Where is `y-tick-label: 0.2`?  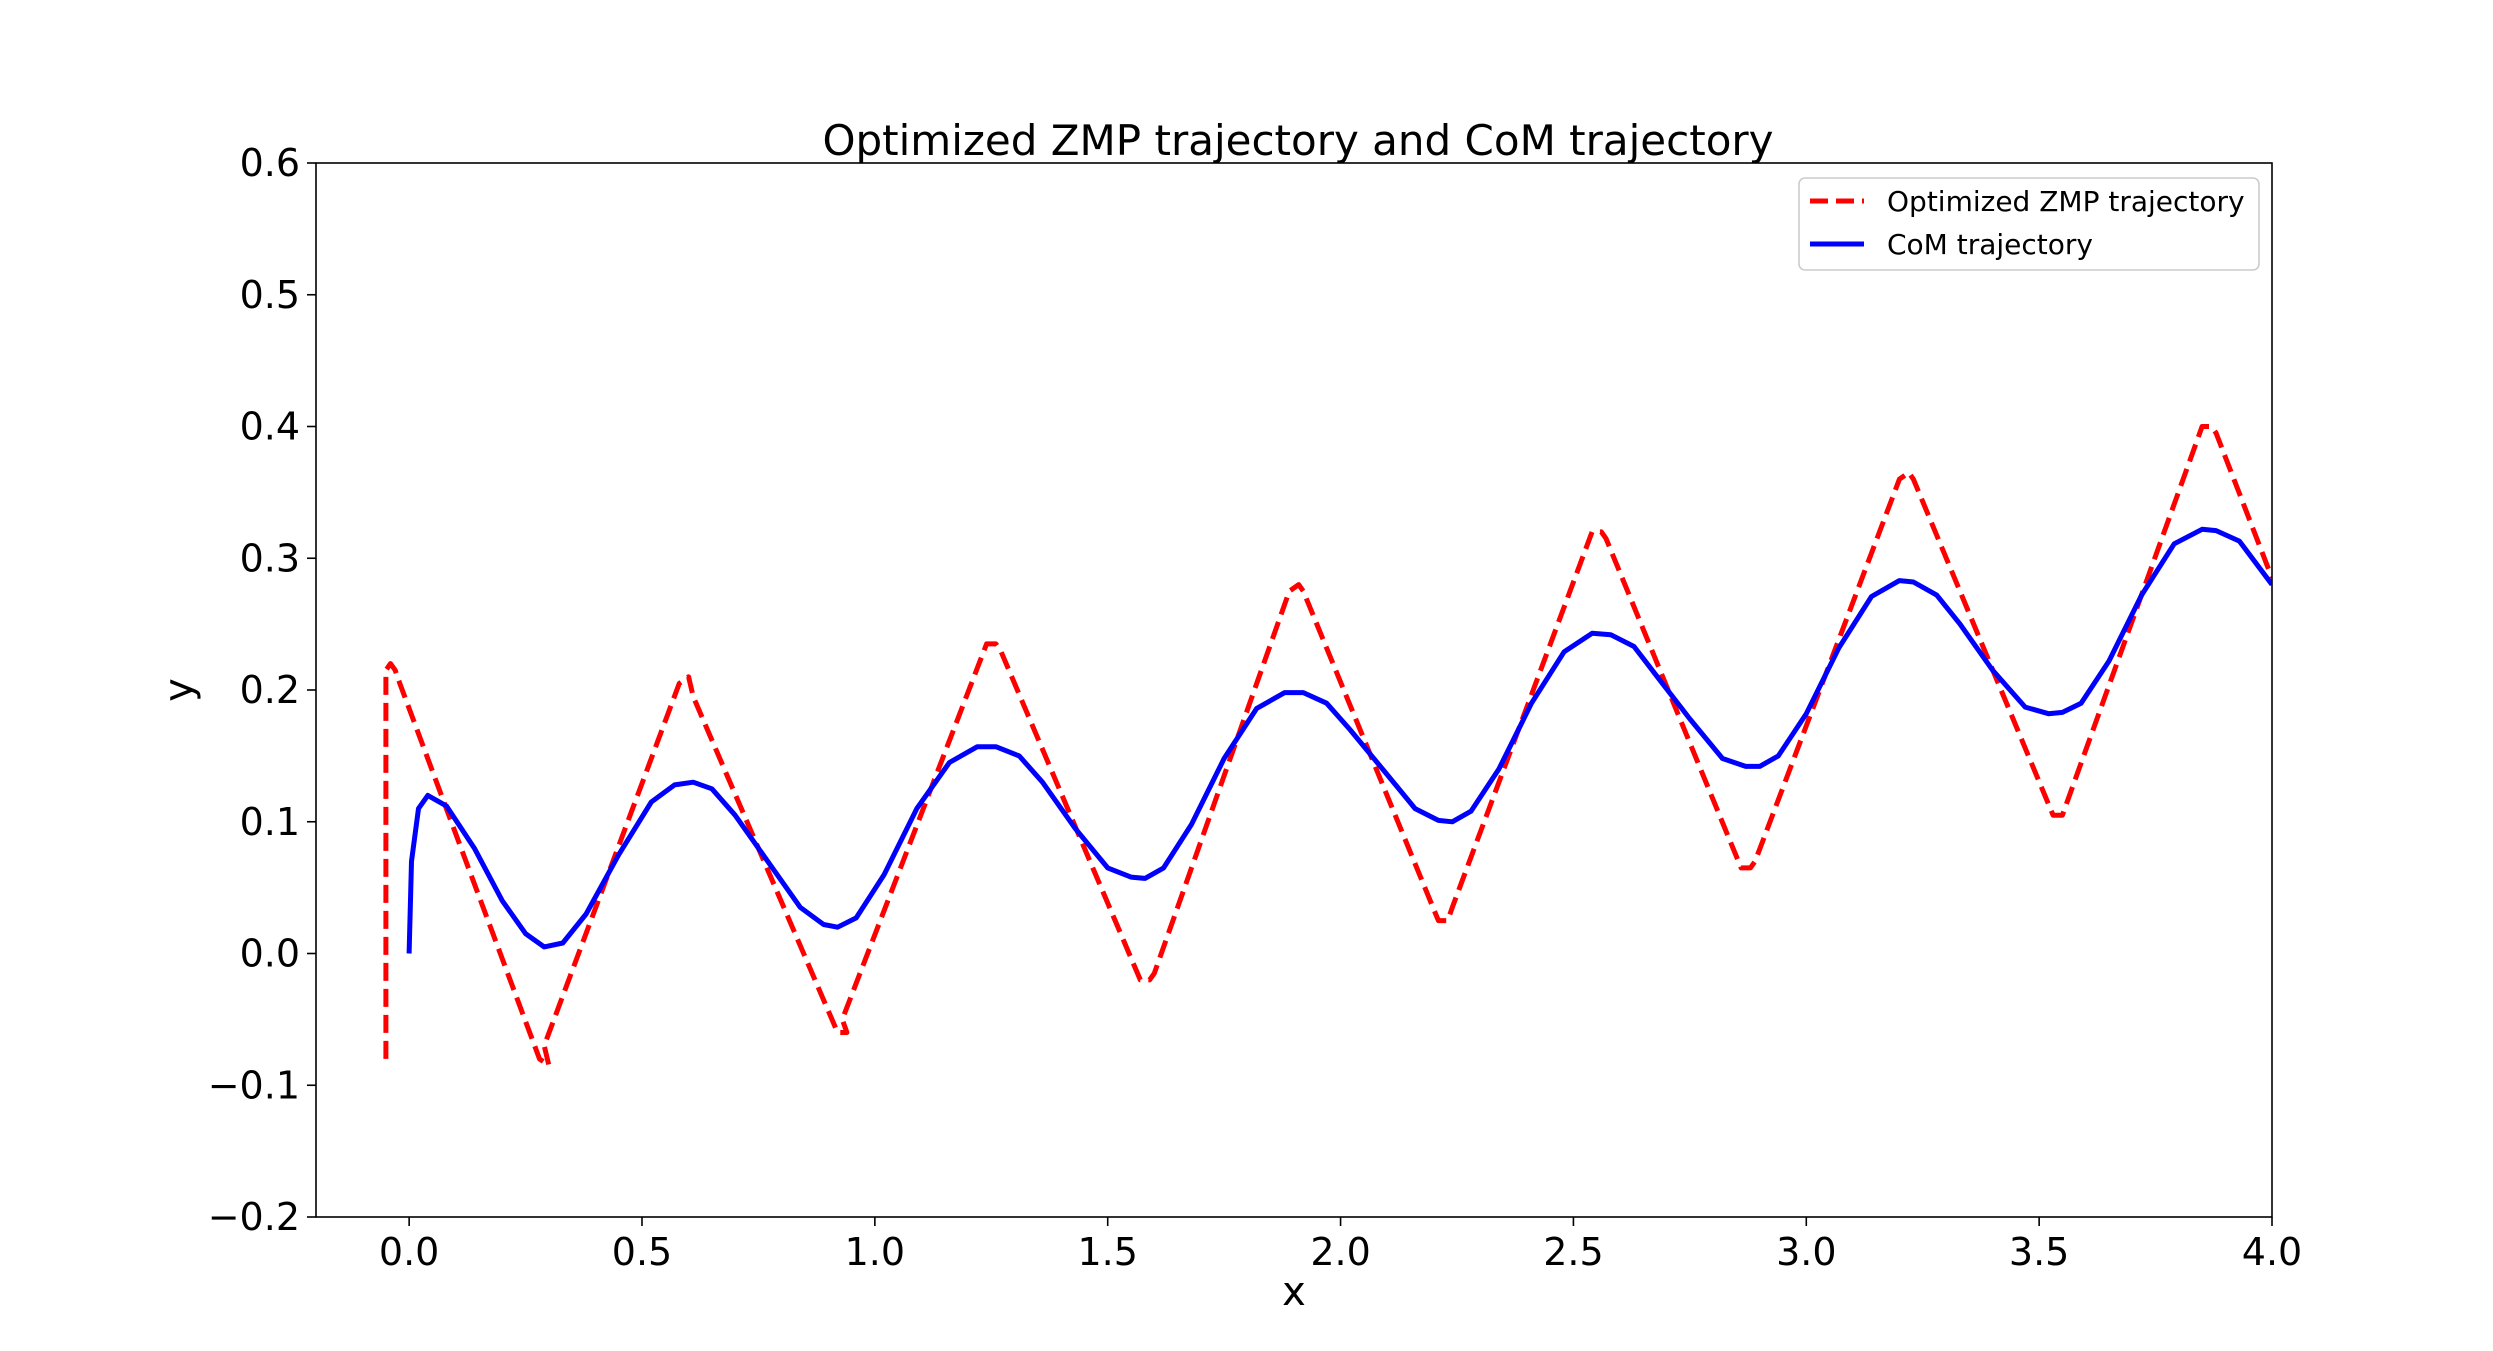 y-tick-label: 0.2 is located at coordinates (270, 690).